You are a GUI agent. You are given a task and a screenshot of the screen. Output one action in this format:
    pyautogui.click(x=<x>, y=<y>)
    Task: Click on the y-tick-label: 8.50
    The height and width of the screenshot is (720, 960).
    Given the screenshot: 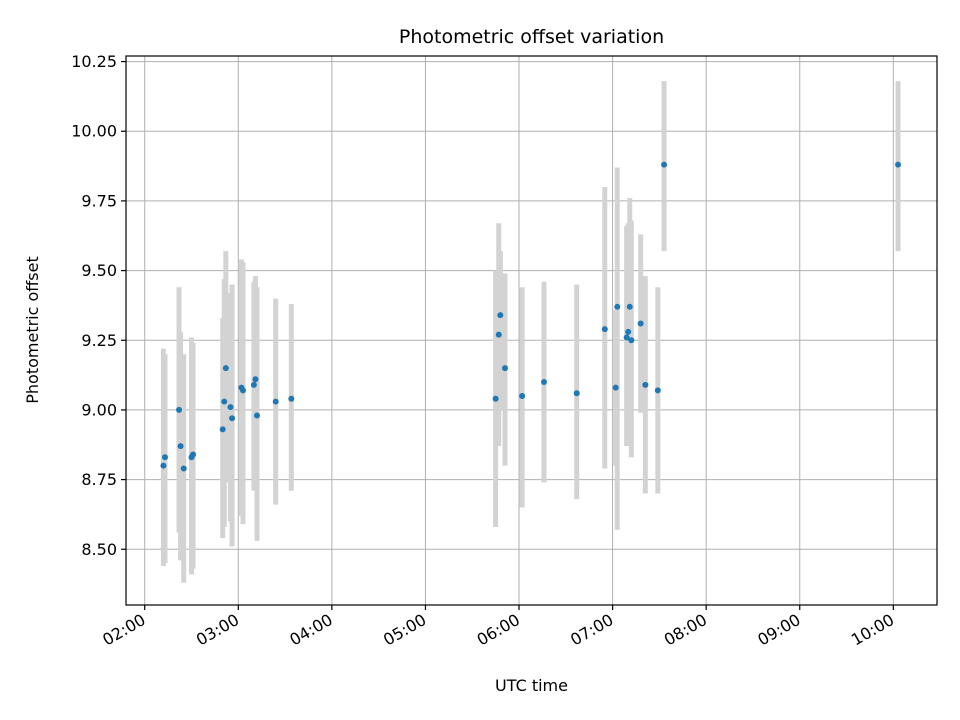 What is the action you would take?
    pyautogui.click(x=99, y=549)
    